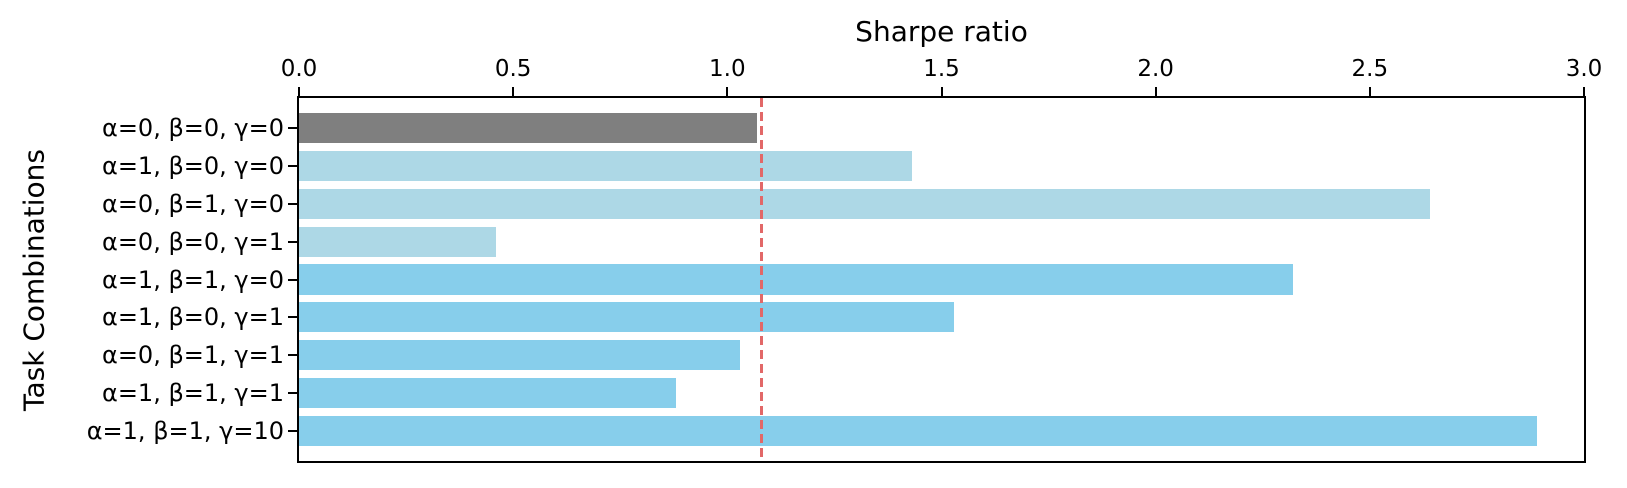 Image resolution: width=1627 pixels, height=488 pixels. Describe the element at coordinates (193, 392) in the screenshot. I see `ytick-label-7: α=1, β=1, γ=1` at that location.